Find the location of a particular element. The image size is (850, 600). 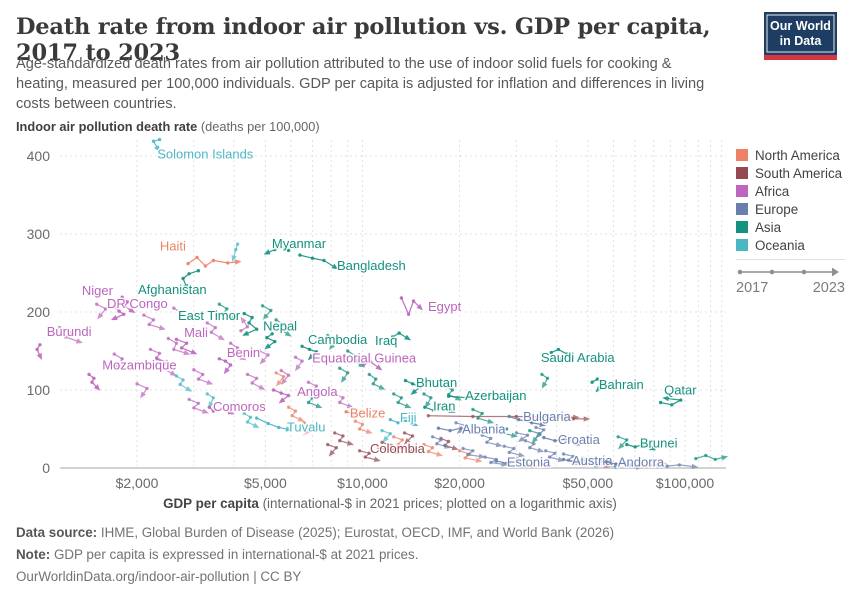

country-label-iran: Iran is located at coordinates (444, 406).